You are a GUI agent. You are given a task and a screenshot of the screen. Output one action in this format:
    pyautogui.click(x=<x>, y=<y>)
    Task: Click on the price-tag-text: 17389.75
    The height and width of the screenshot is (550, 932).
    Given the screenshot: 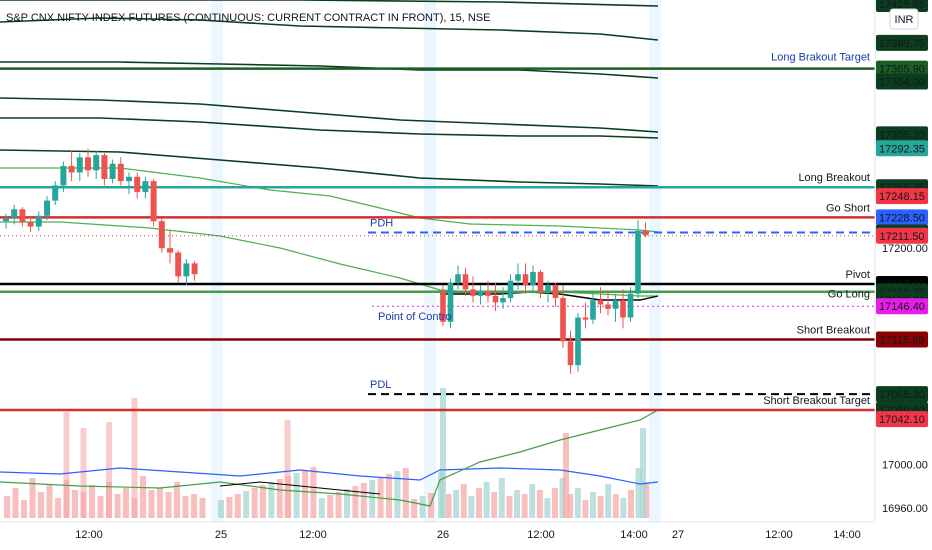 What is the action you would take?
    pyautogui.click(x=902, y=44)
    